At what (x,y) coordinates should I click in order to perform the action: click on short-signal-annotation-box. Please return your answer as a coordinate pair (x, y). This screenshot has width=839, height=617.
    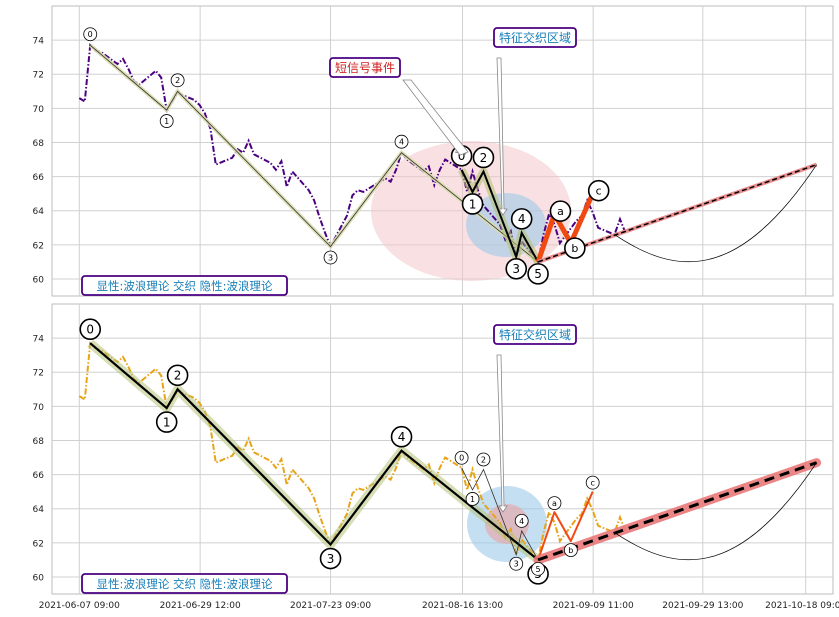
    Looking at the image, I should click on (365, 67).